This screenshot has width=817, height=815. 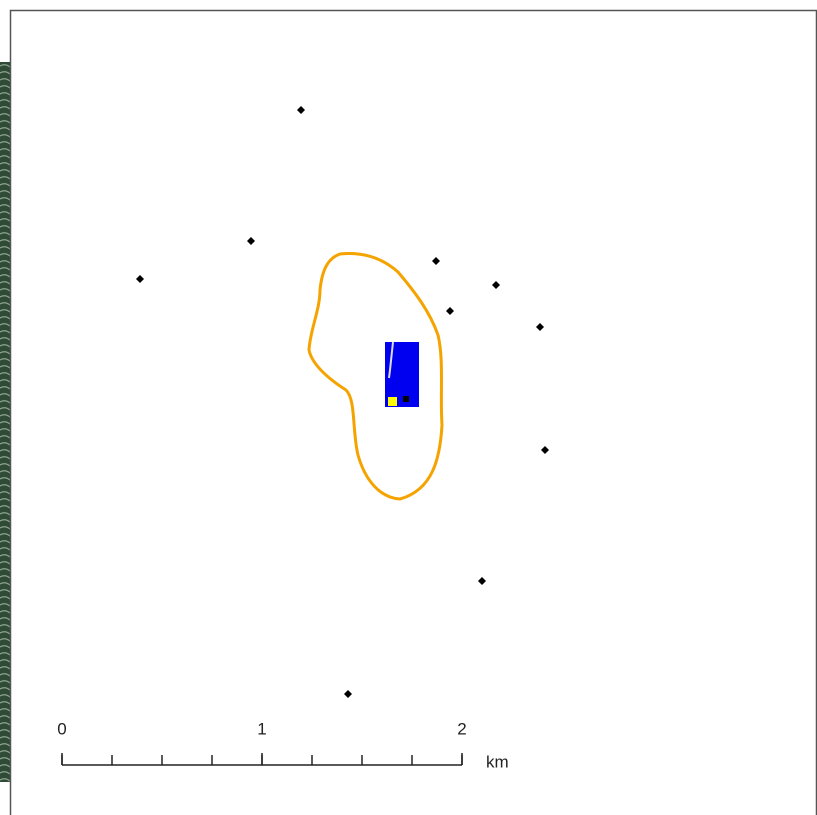 What do you see at coordinates (261, 728) in the screenshot?
I see `scale-label: 1` at bounding box center [261, 728].